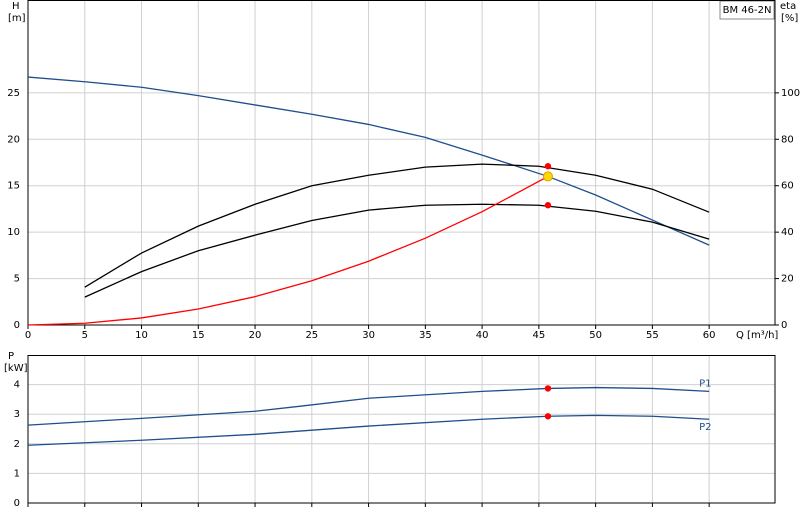 The height and width of the screenshot is (520, 800). I want to click on y-axis-label: H, so click(16, 6).